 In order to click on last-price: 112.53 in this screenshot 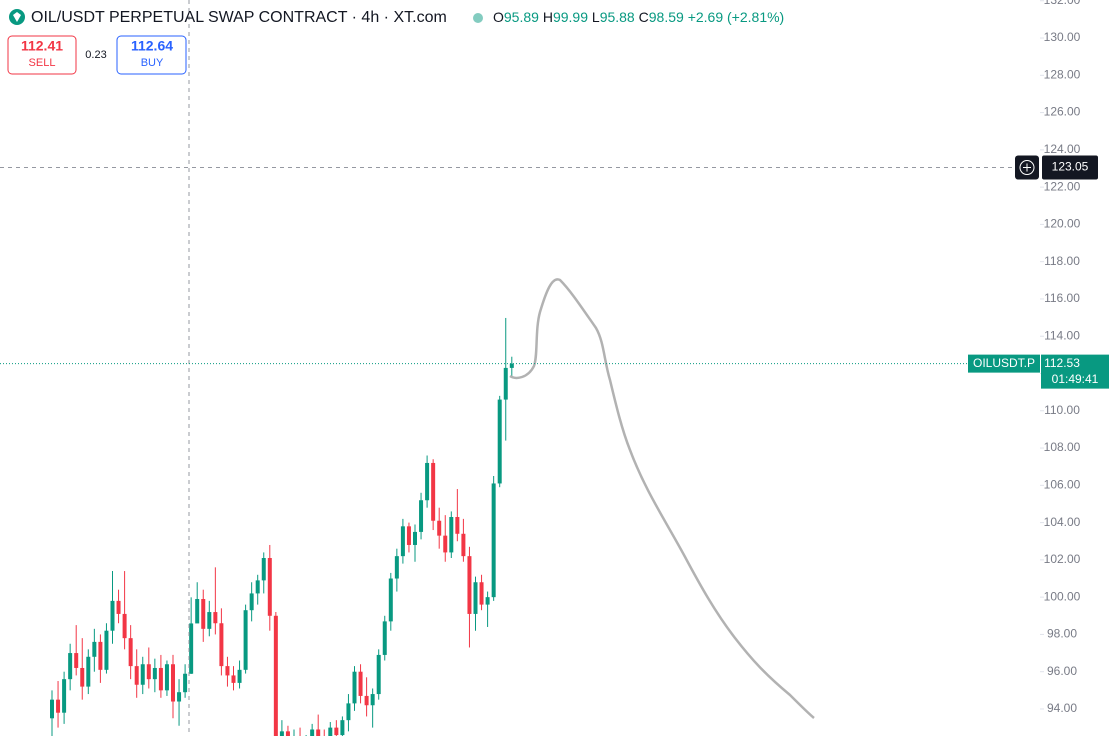, I will do `click(1062, 363)`.